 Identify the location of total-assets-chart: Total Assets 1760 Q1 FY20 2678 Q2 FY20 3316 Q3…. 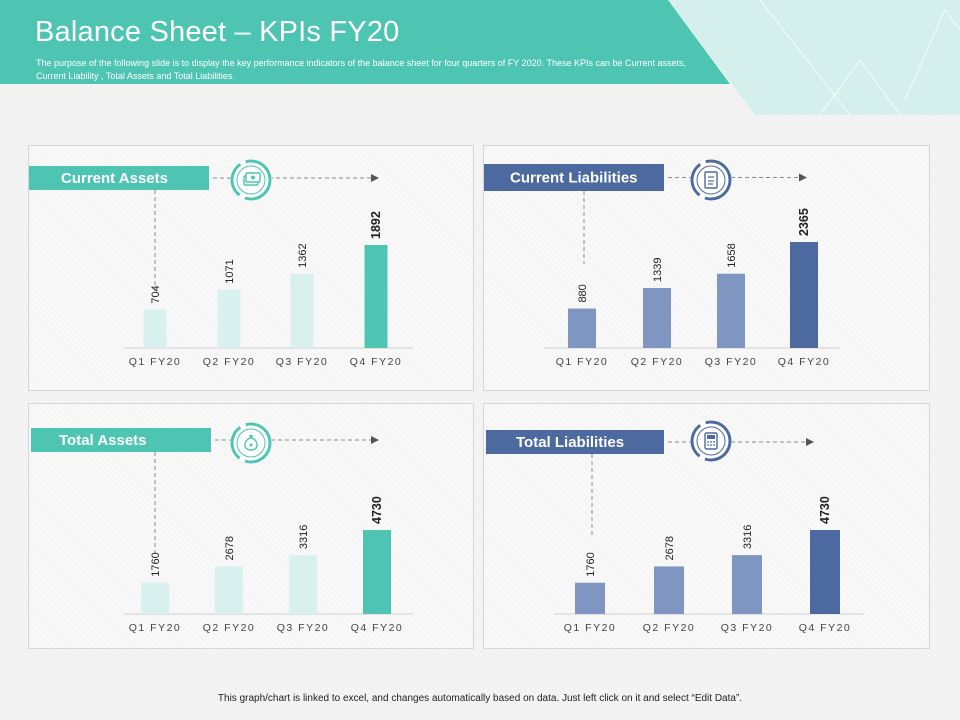
(222, 528).